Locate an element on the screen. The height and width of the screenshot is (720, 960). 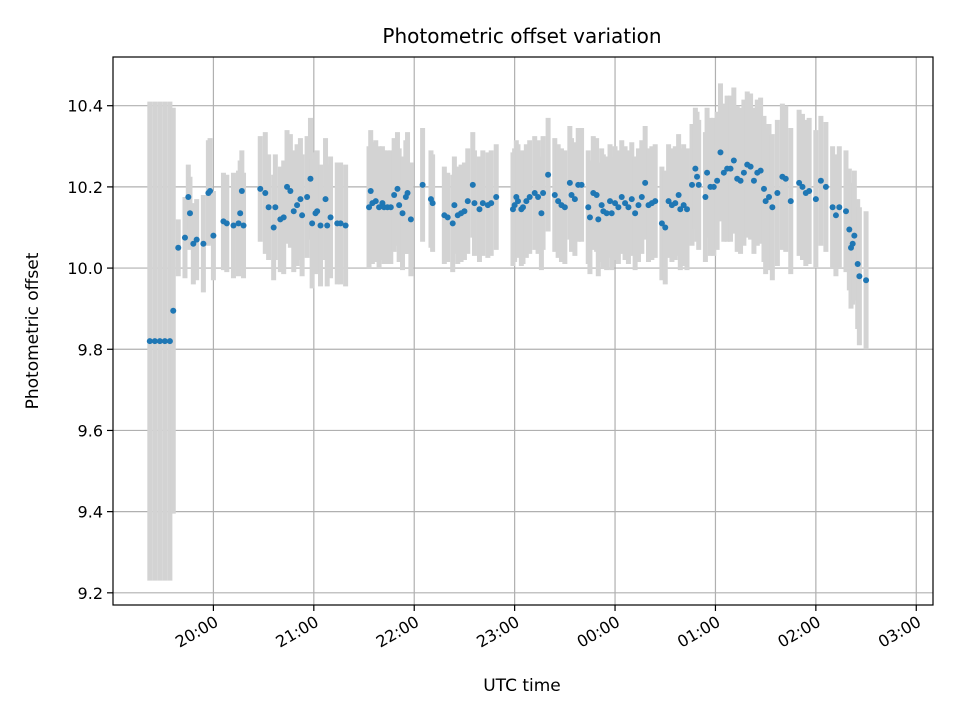
y-axis-ticks: 9.2 9.4 9.6 9.8 10.0 10.2 10.4 is located at coordinates (90, 350).